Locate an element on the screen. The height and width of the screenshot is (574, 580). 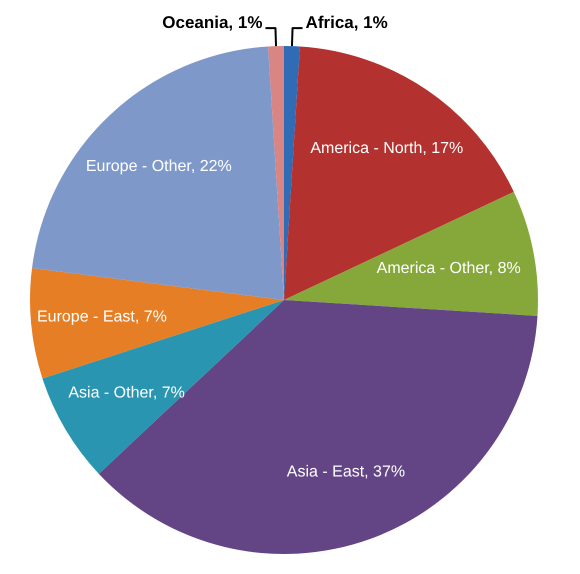
slice-label: Africa, 1% is located at coordinates (347, 22).